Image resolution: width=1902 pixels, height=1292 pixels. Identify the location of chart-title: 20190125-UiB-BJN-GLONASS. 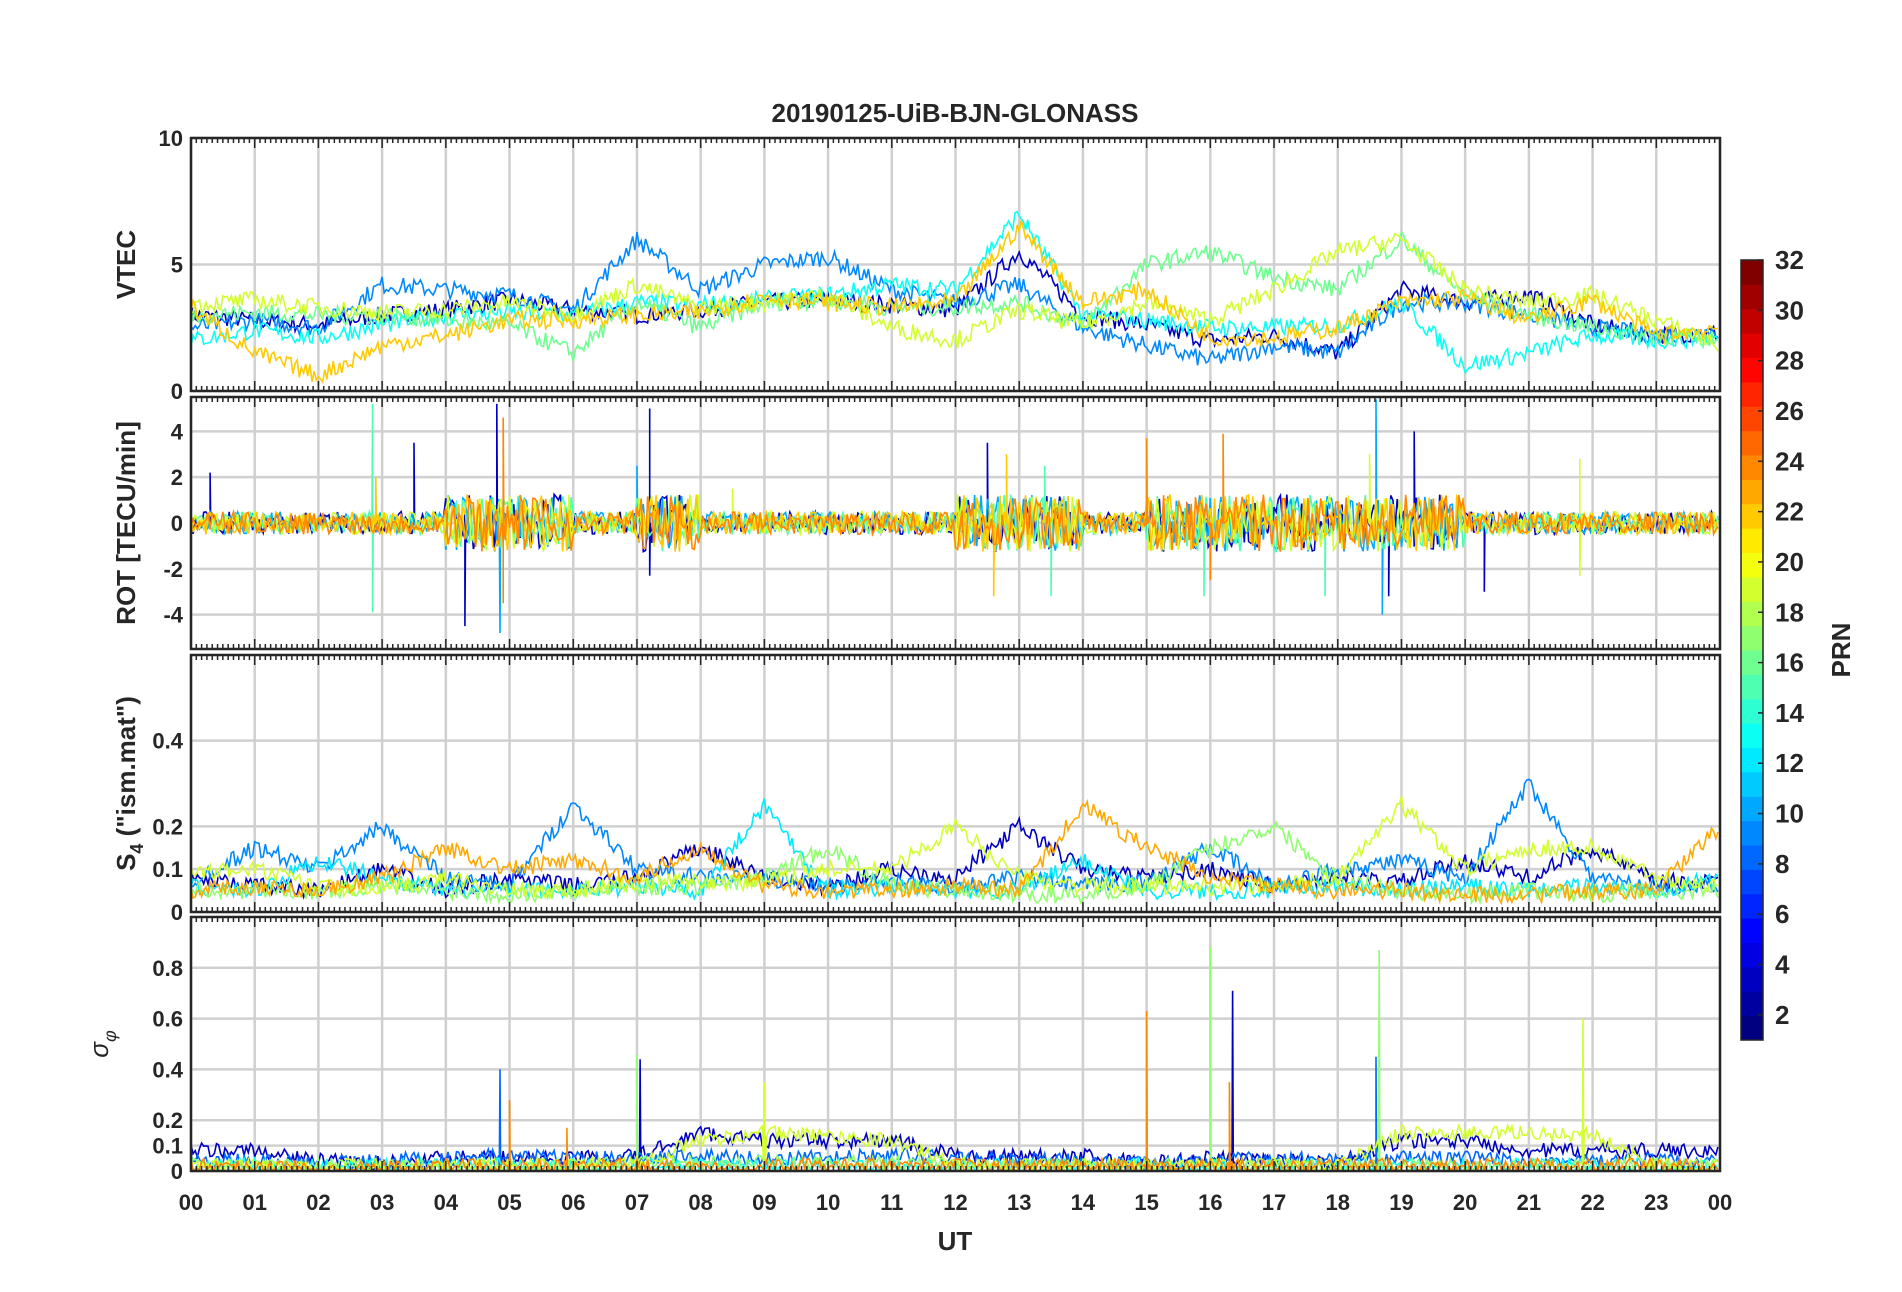
(954, 113).